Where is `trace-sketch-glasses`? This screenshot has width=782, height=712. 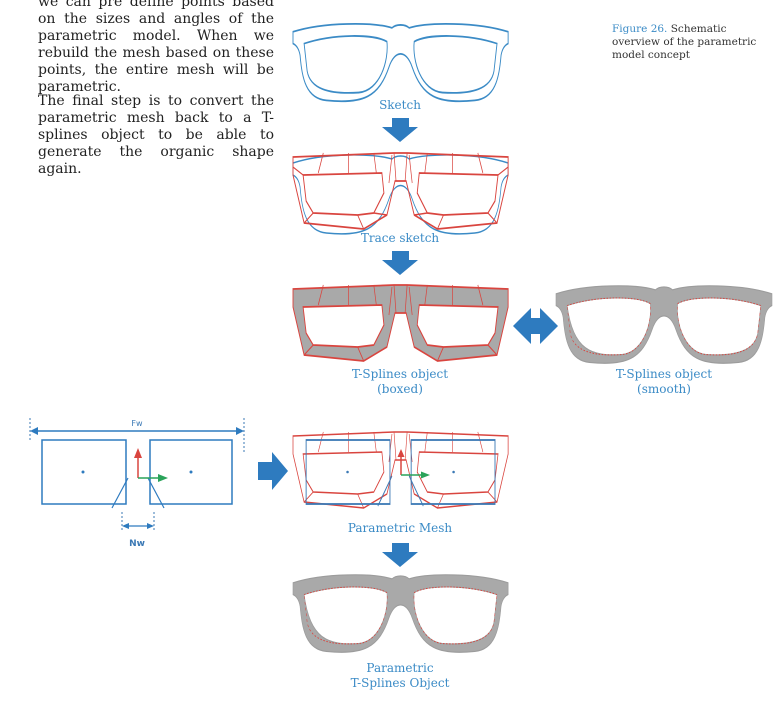
trace-sketch-glasses is located at coordinates (401, 193).